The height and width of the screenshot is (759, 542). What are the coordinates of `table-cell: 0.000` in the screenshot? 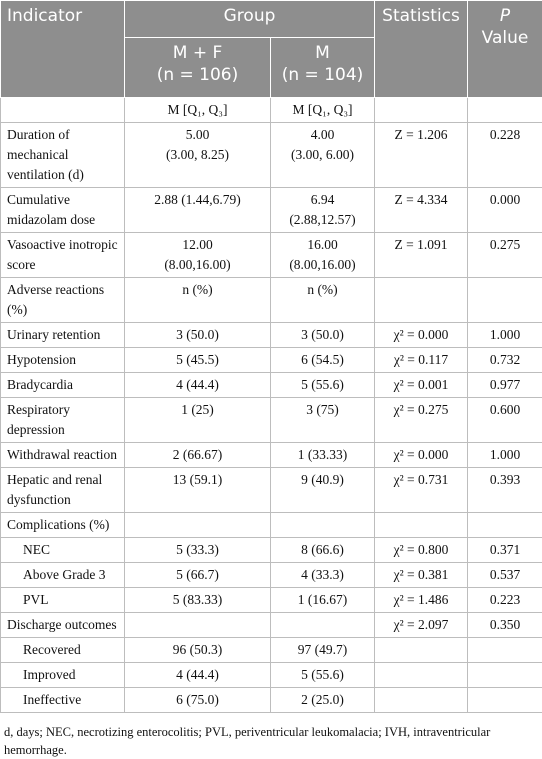 It's located at (505, 210).